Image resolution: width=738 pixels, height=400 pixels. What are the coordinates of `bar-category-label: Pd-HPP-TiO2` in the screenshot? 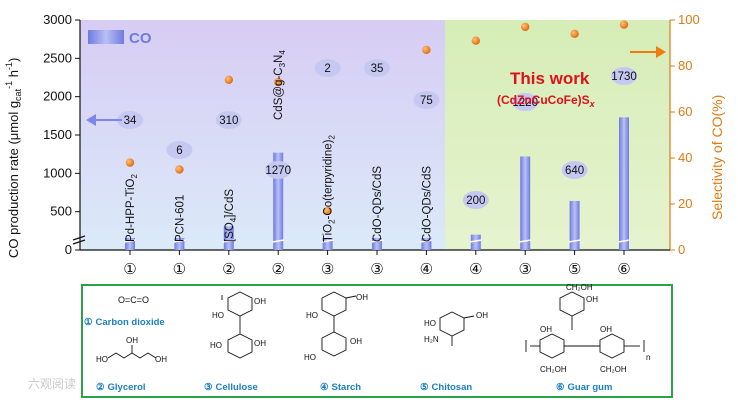 It's located at (132, 208).